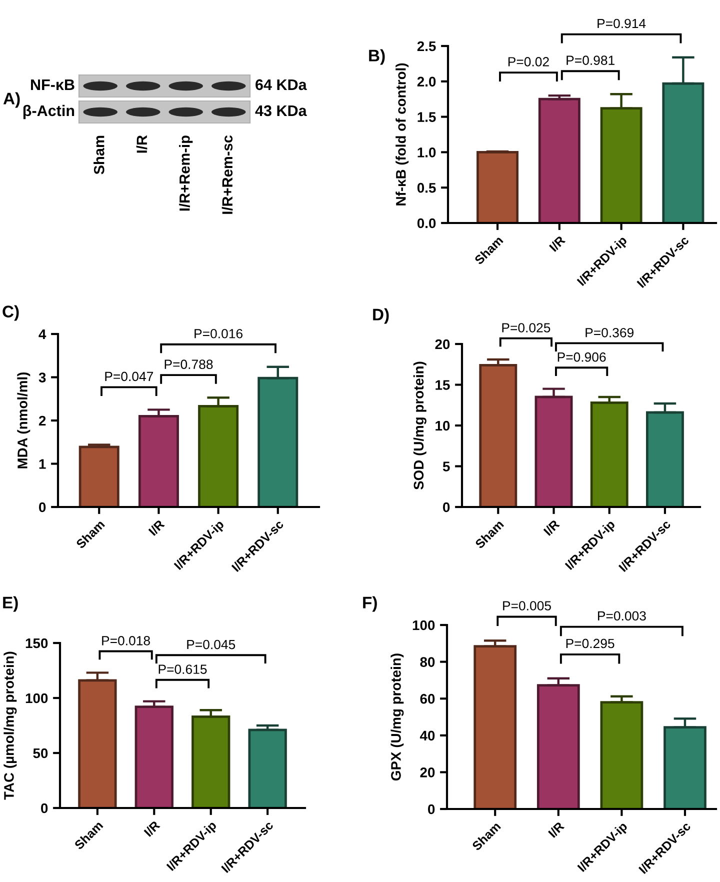 This screenshot has height=882, width=720. Describe the element at coordinates (527, 605) in the screenshot. I see `text: P=0.005` at that location.